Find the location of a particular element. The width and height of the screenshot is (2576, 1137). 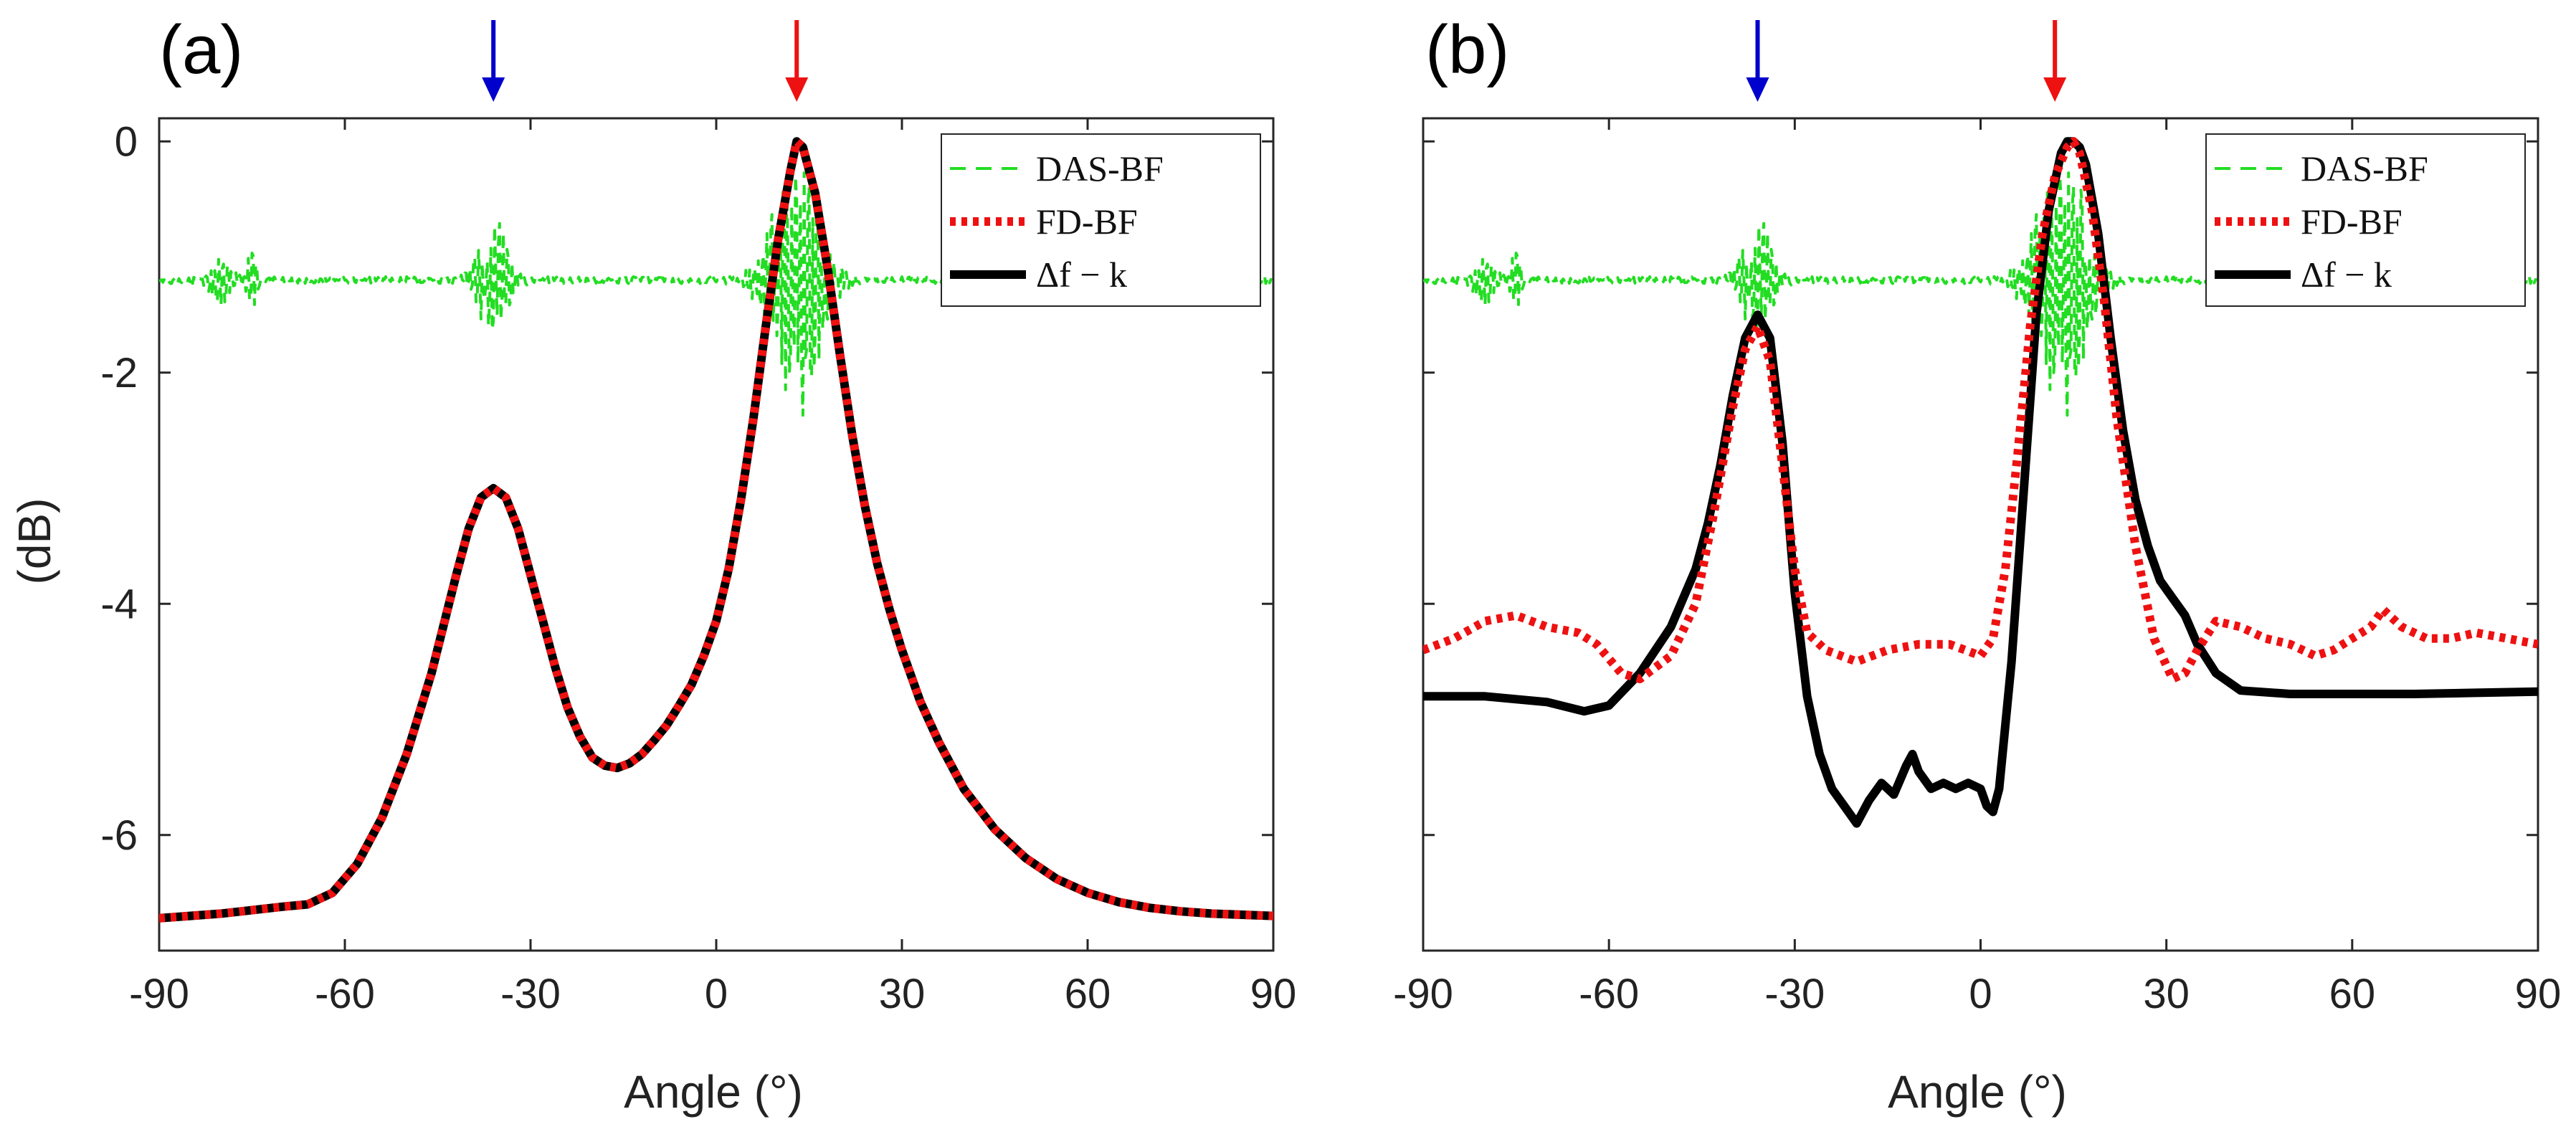

y-tick-label: 0 is located at coordinates (126, 141).